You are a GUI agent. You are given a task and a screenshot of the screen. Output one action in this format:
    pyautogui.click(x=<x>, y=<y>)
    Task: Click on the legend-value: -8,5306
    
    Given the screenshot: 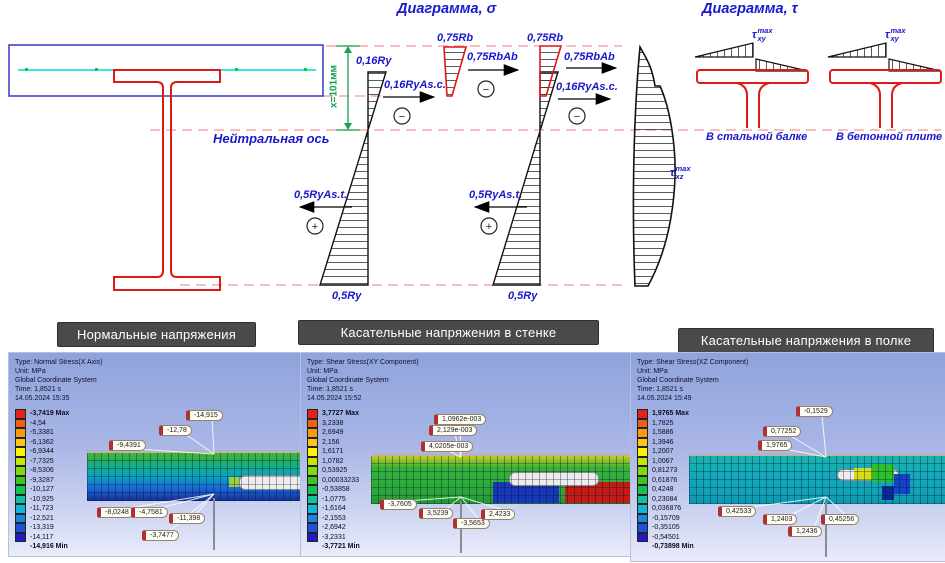 What is the action you would take?
    pyautogui.click(x=42, y=471)
    